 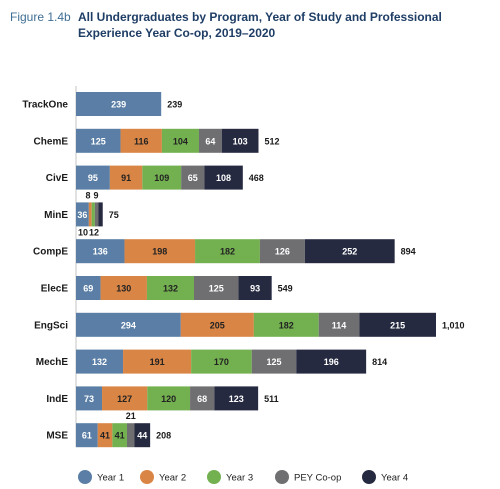 I want to click on legend-label-year-2: Year 2, so click(x=172, y=478).